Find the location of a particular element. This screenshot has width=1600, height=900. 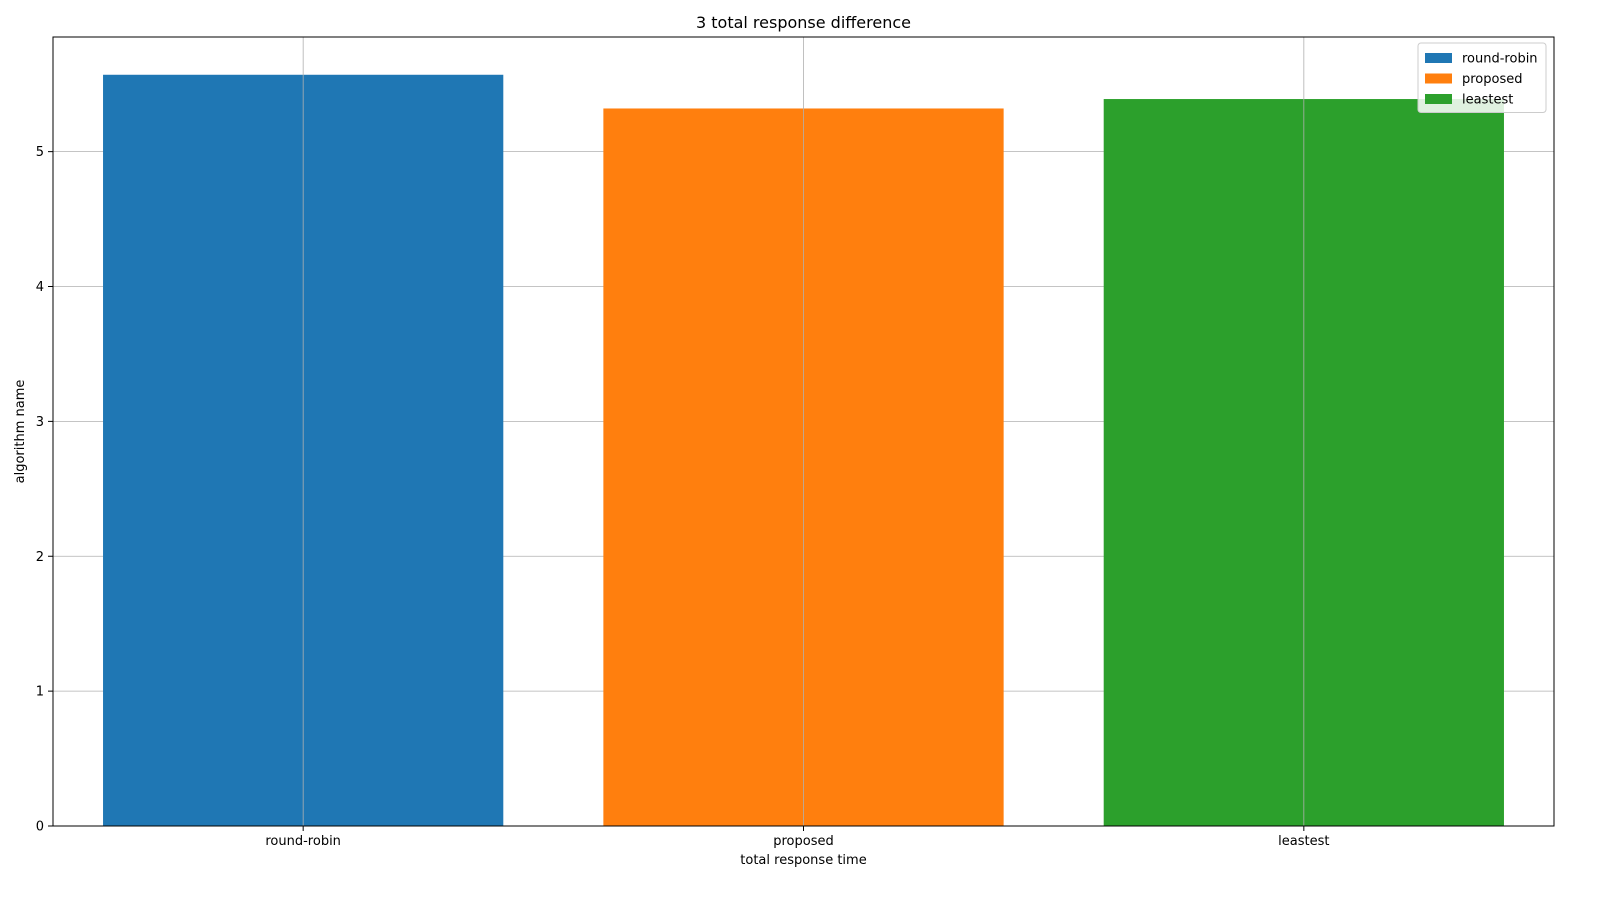

legend: round-robin proposed leastest is located at coordinates (1482, 77).